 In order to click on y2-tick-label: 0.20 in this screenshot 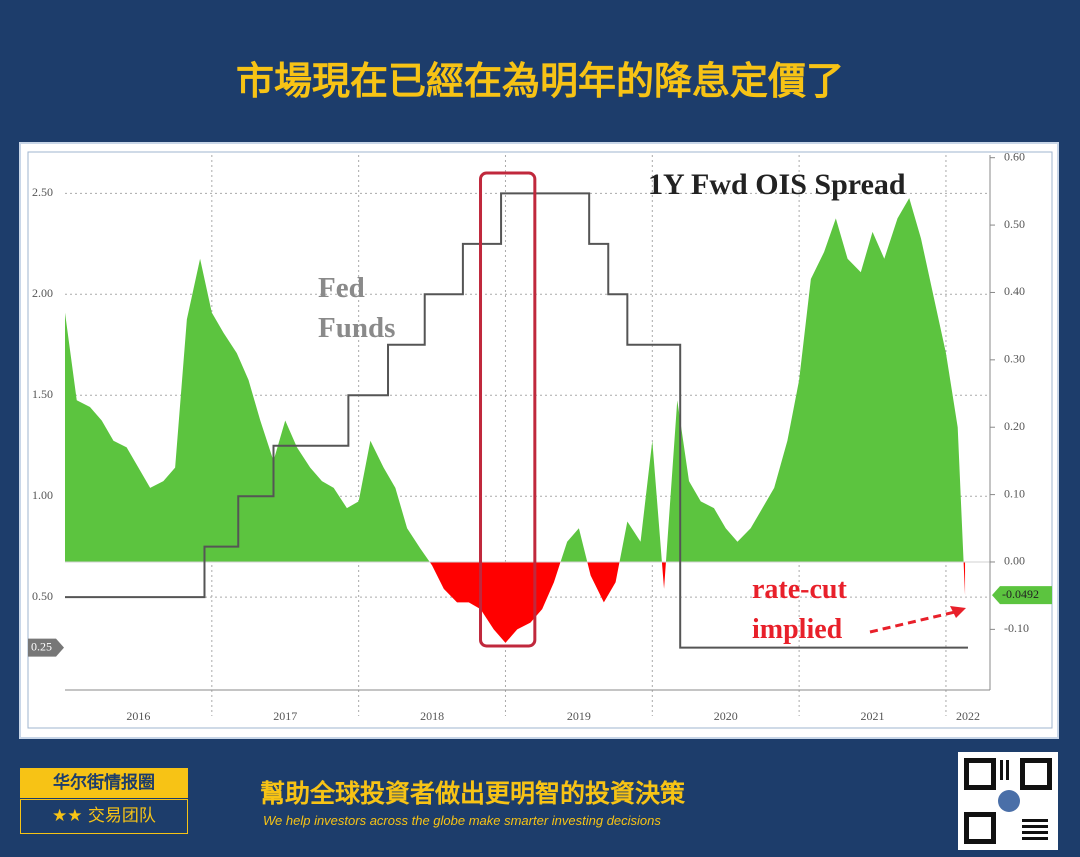, I will do `click(1014, 426)`.